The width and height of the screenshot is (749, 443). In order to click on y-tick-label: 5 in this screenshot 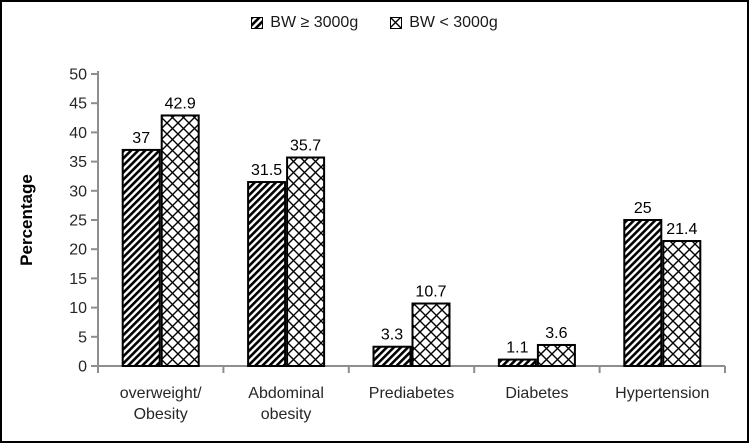, I will do `click(82, 337)`.